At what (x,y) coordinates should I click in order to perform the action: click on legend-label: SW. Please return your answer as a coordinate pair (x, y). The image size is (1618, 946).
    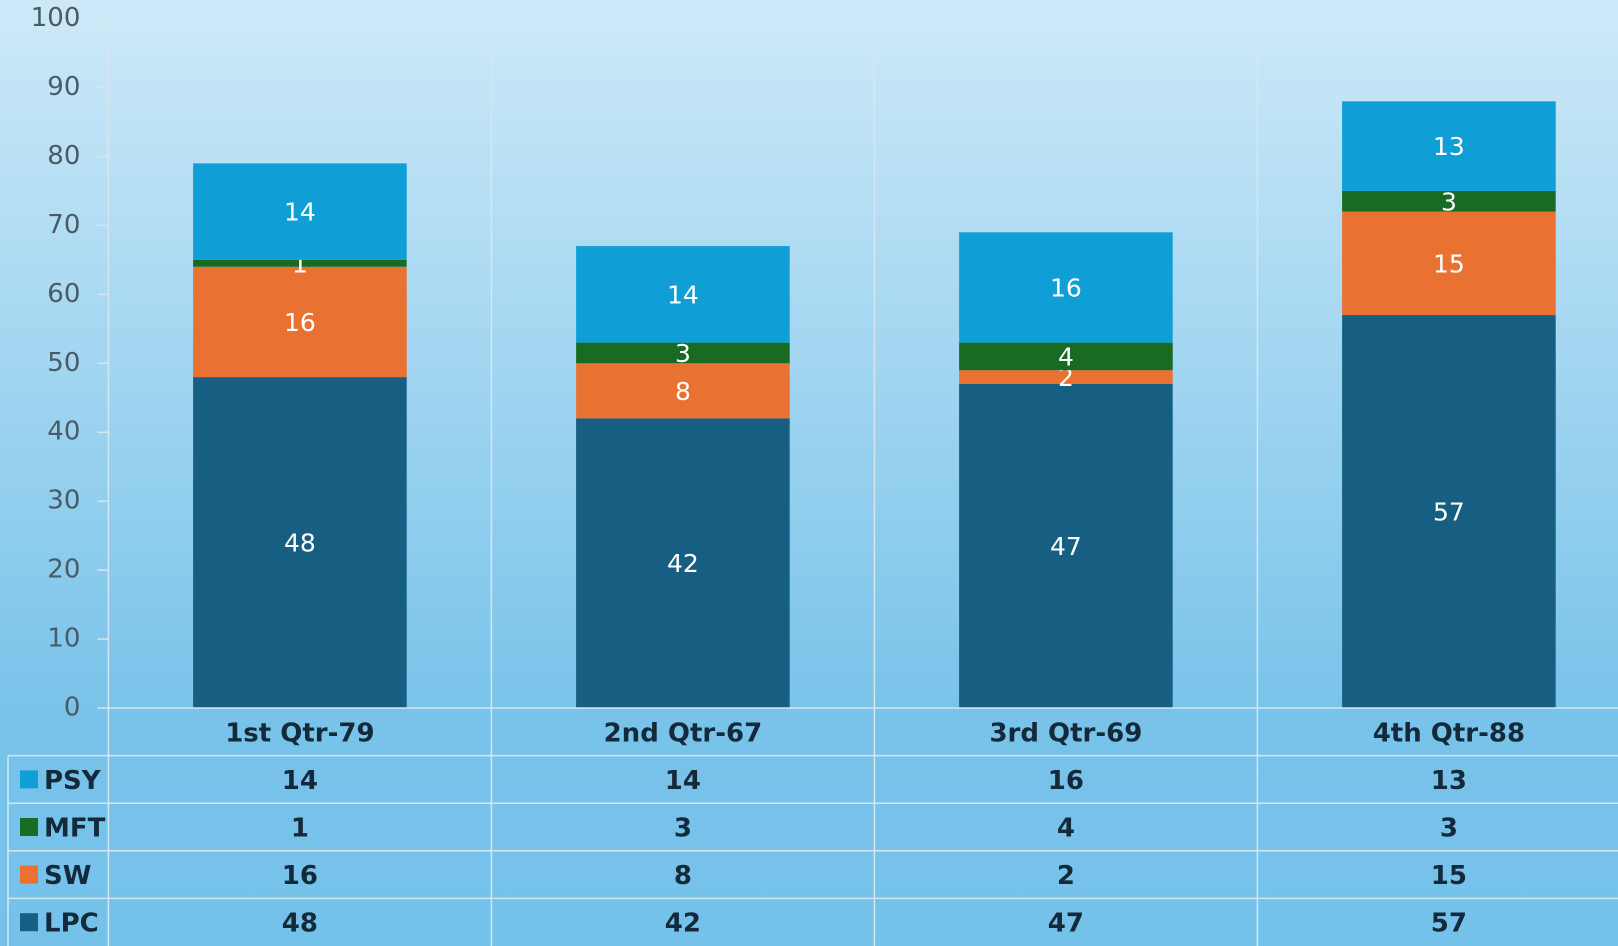
    Looking at the image, I should click on (67, 876).